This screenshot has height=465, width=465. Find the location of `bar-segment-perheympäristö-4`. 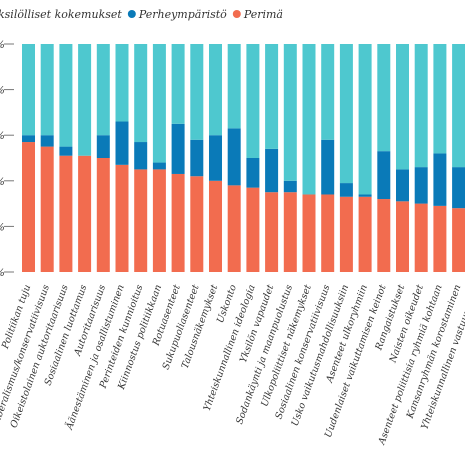

bar-segment-perheympäristö-4 is located at coordinates (103, 146).